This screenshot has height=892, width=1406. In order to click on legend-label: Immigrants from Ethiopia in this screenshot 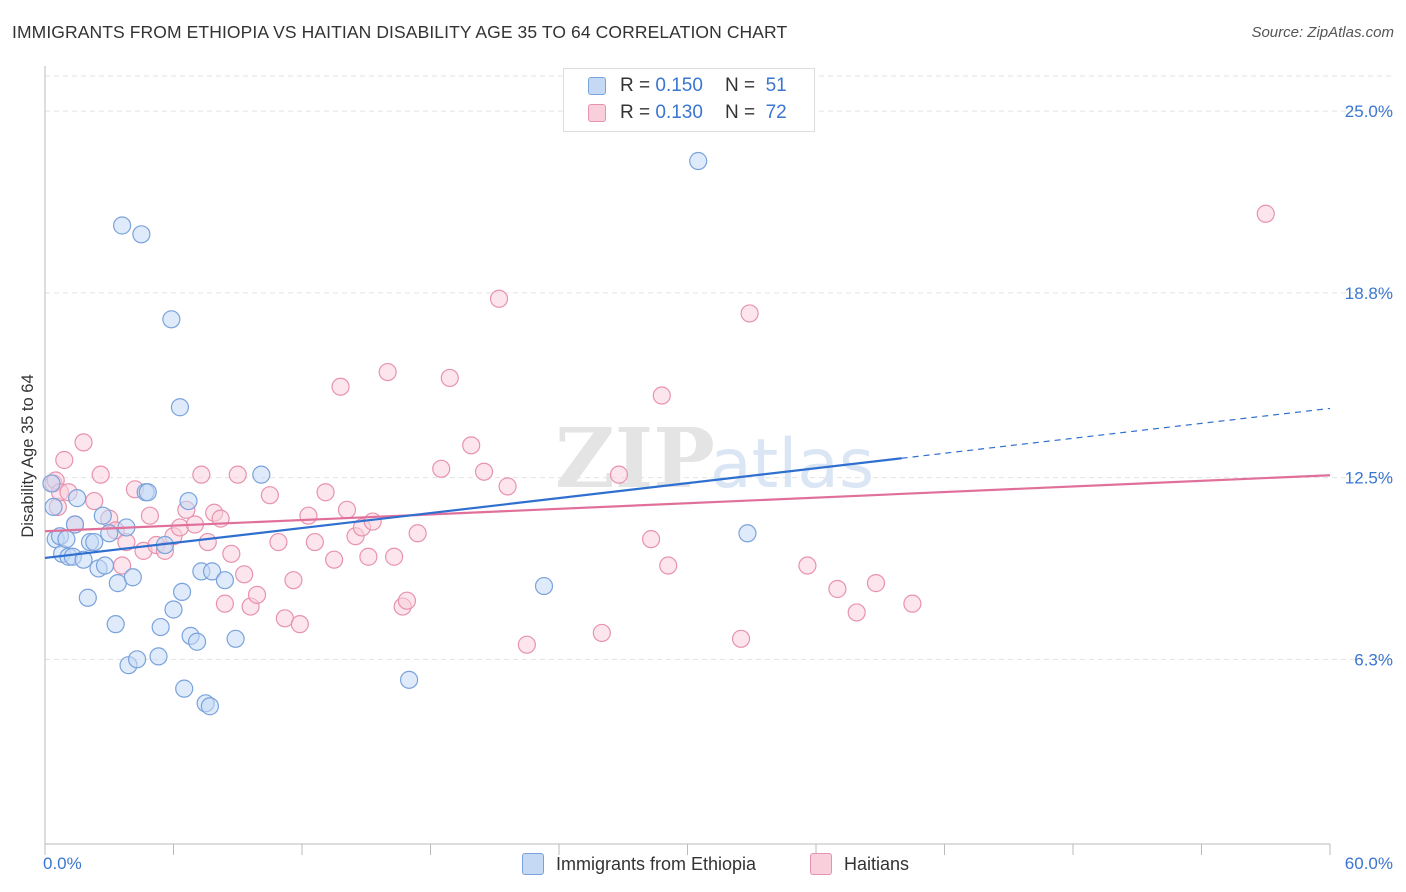, I will do `click(656, 863)`.